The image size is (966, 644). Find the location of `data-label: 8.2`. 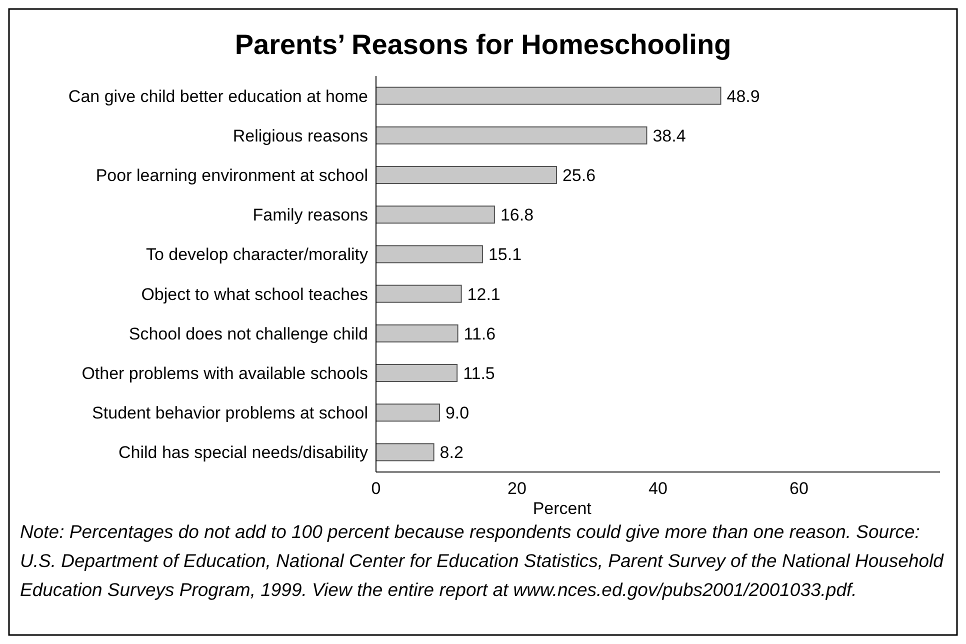

data-label: 8.2 is located at coordinates (452, 452).